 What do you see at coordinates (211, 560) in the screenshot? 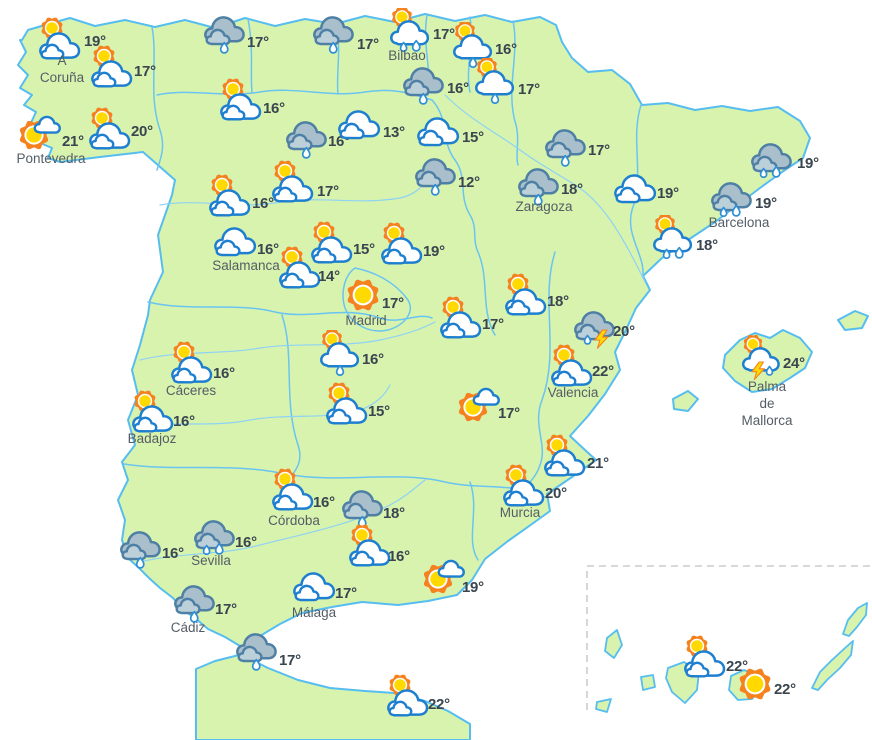
I see `city-label: Sevilla` at bounding box center [211, 560].